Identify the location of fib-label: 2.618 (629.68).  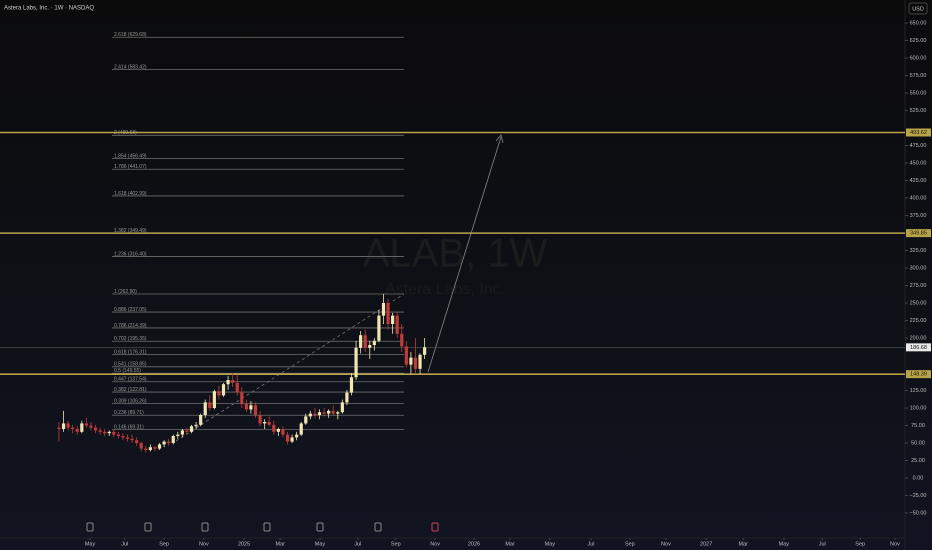
(130, 35).